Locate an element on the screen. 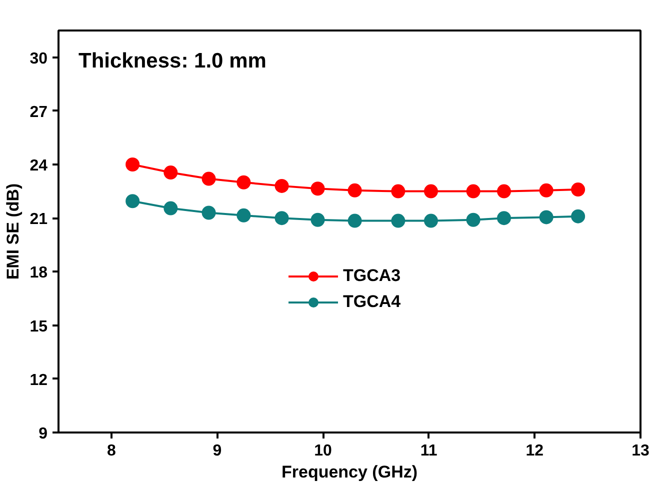 This screenshot has height=484, width=652. y-tick-label: 21 is located at coordinates (39, 219).